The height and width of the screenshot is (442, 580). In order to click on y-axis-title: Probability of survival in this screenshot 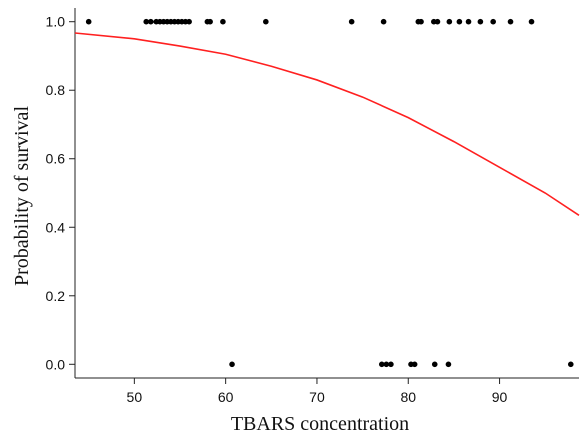, I will do `click(22, 196)`.